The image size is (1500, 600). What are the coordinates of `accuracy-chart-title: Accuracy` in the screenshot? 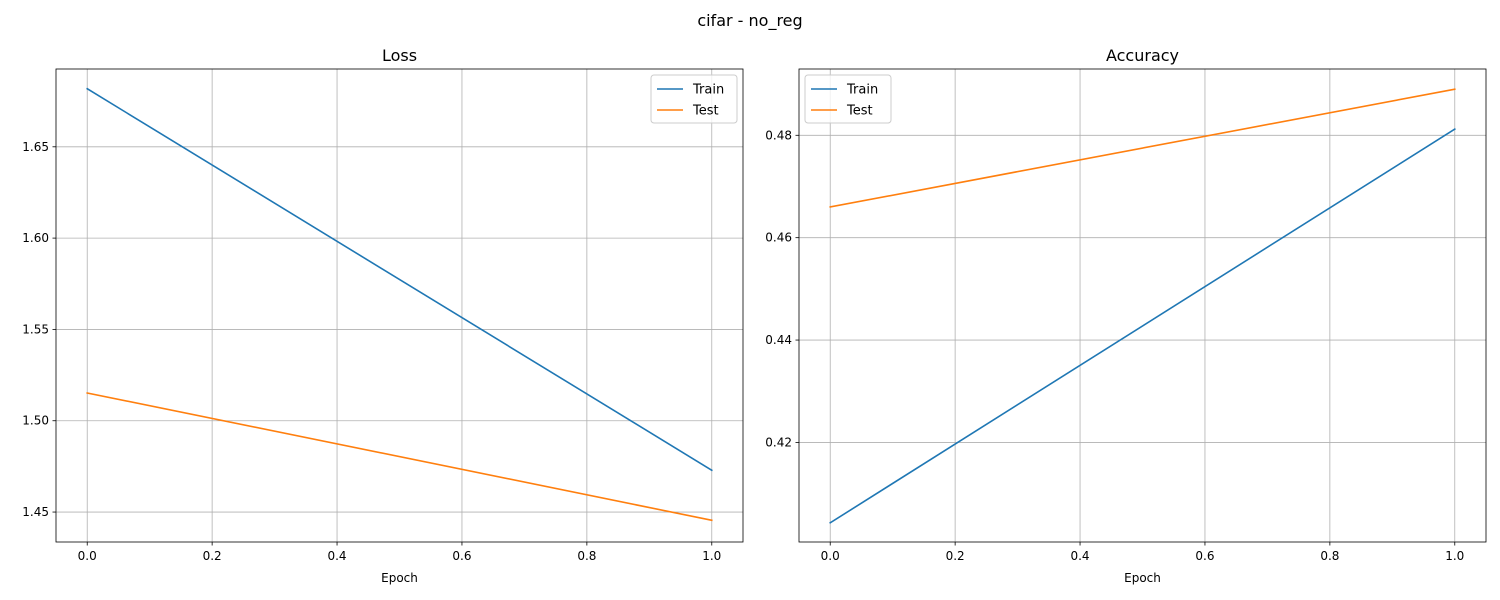 It's located at (1142, 55).